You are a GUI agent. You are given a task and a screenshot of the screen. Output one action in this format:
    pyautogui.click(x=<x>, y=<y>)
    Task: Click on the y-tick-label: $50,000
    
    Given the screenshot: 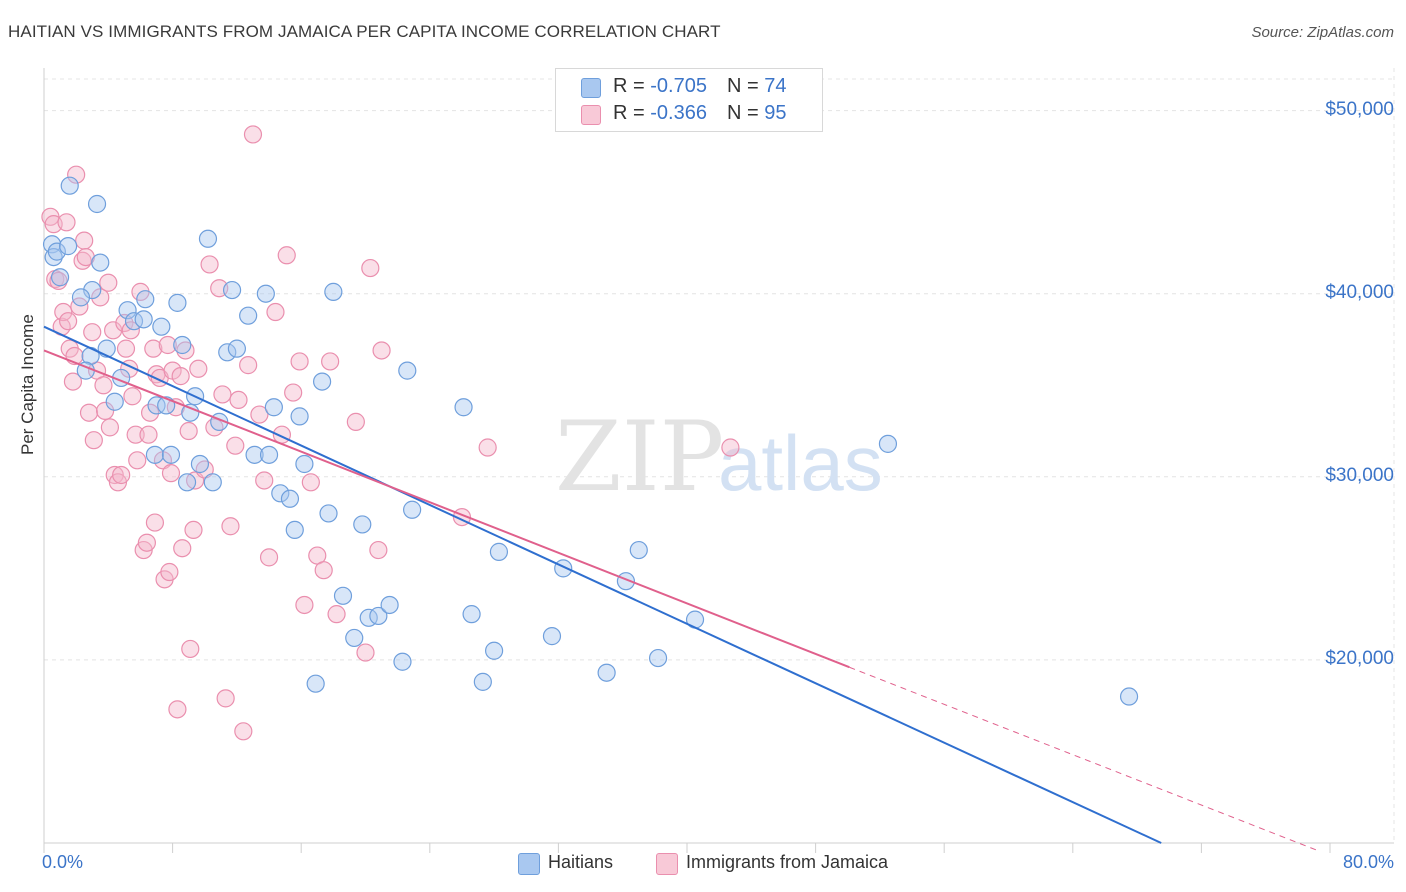 What is the action you would take?
    pyautogui.click(x=1359, y=109)
    